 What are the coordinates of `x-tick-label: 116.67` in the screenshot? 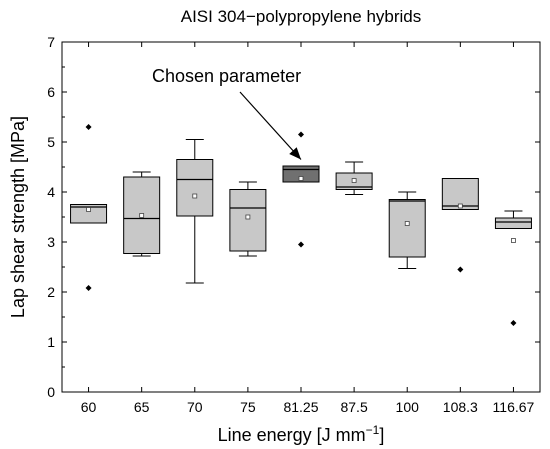 It's located at (514, 407).